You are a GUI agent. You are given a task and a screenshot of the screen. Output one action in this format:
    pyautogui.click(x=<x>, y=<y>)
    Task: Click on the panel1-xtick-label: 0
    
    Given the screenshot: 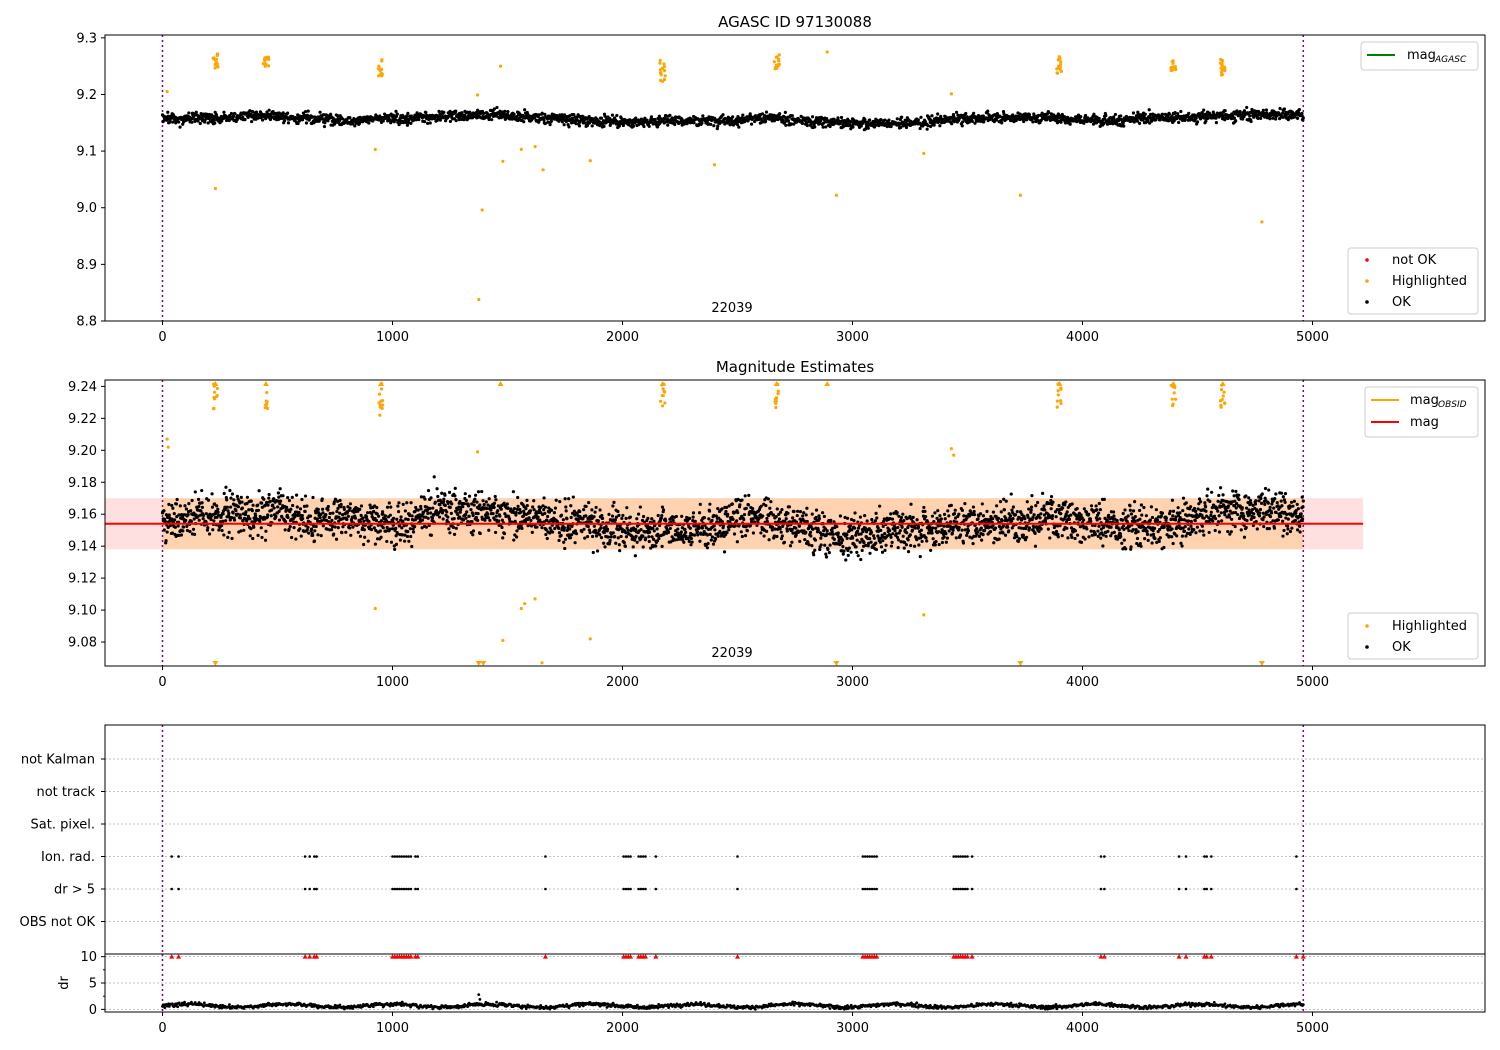 What is the action you would take?
    pyautogui.click(x=162, y=337)
    